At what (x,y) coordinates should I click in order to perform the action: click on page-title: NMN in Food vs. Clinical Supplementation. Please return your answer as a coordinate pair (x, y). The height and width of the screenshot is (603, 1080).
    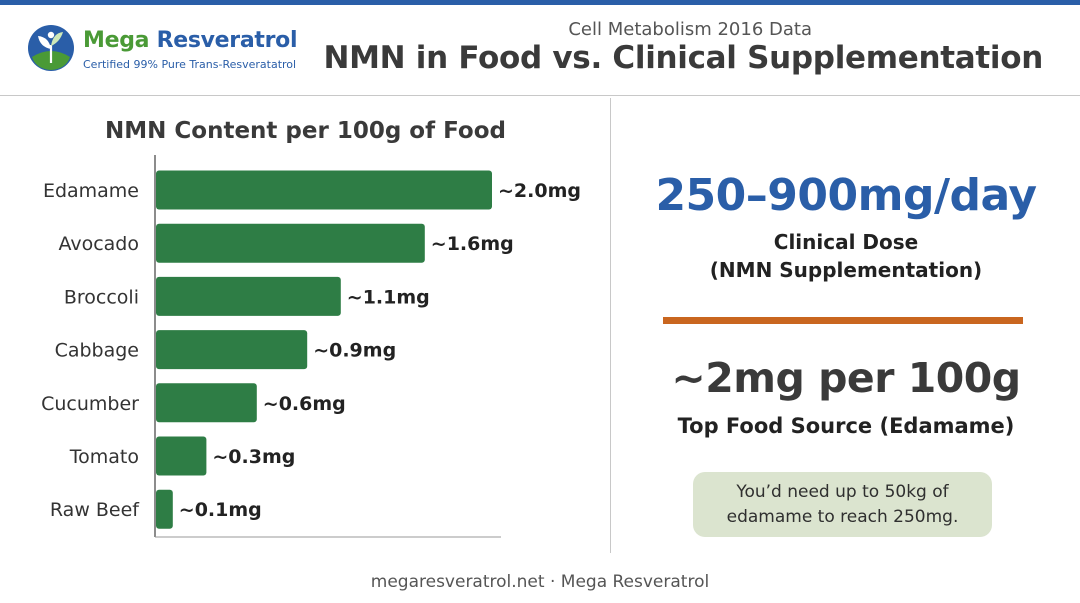
    Looking at the image, I should click on (683, 58).